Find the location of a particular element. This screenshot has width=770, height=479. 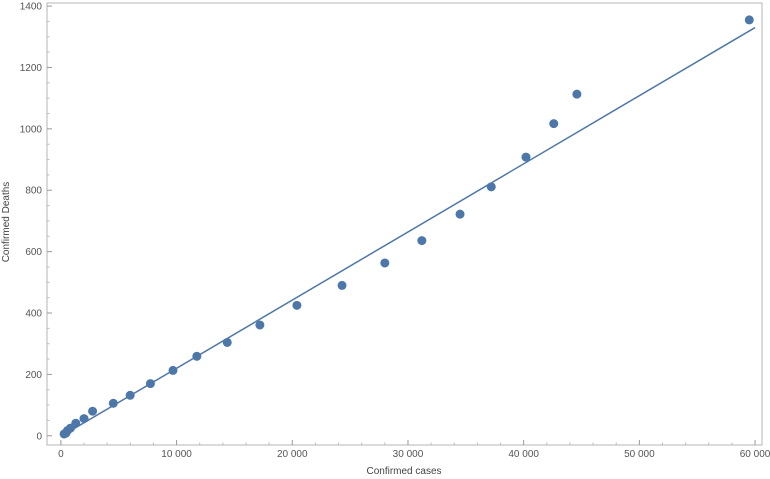

x-tick-label: 50 000 is located at coordinates (639, 454).